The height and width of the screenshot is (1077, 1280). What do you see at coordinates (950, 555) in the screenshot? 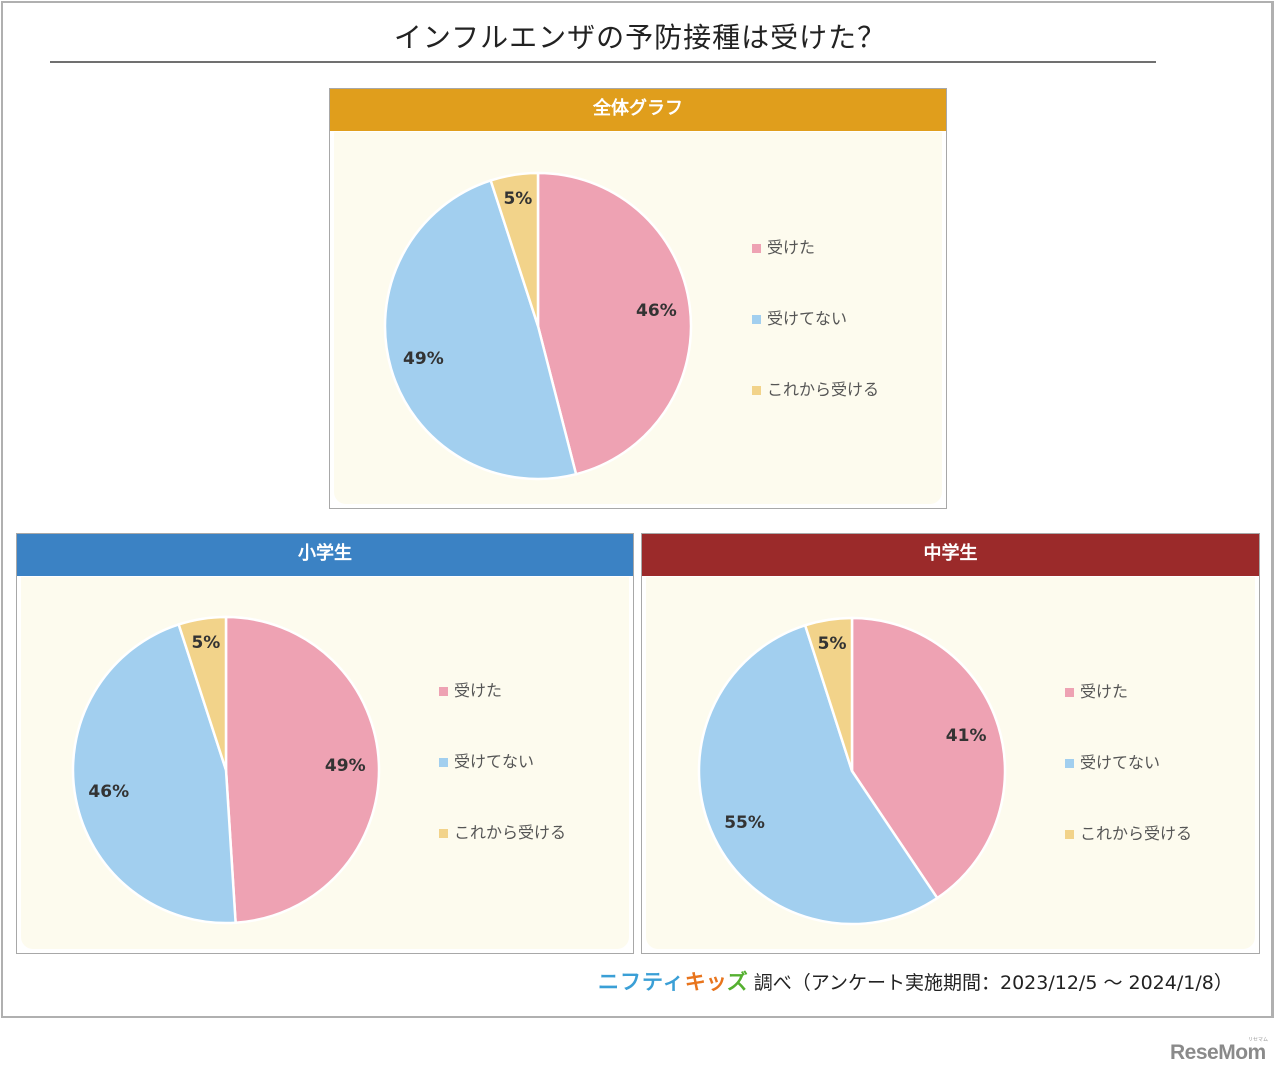
I see `panel-header: 中学生` at bounding box center [950, 555].